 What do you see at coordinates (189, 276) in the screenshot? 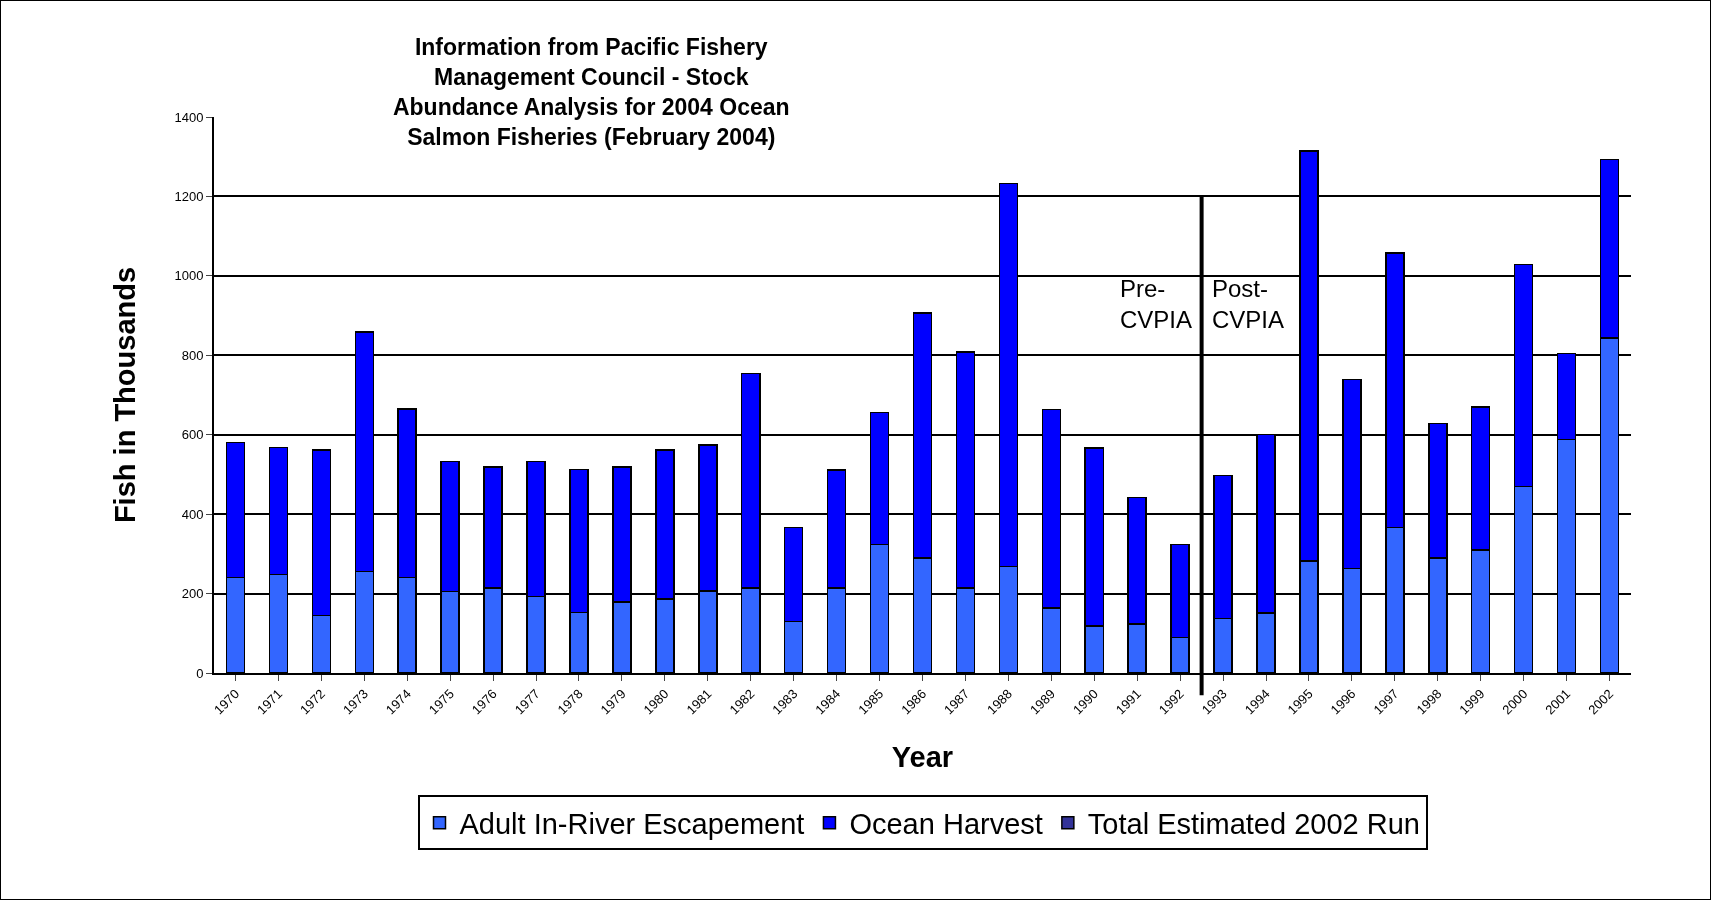
I see `y-tick-label: 1000` at bounding box center [189, 276].